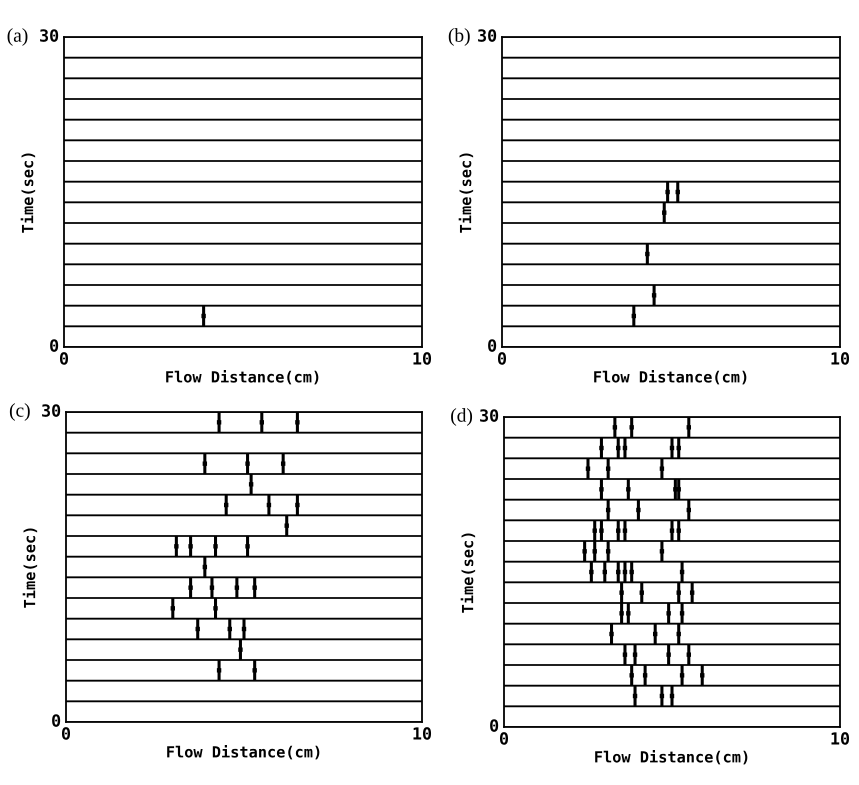 Image resolution: width=859 pixels, height=785 pixels. Describe the element at coordinates (459, 37) in the screenshot. I see `chart-title: (b)` at that location.